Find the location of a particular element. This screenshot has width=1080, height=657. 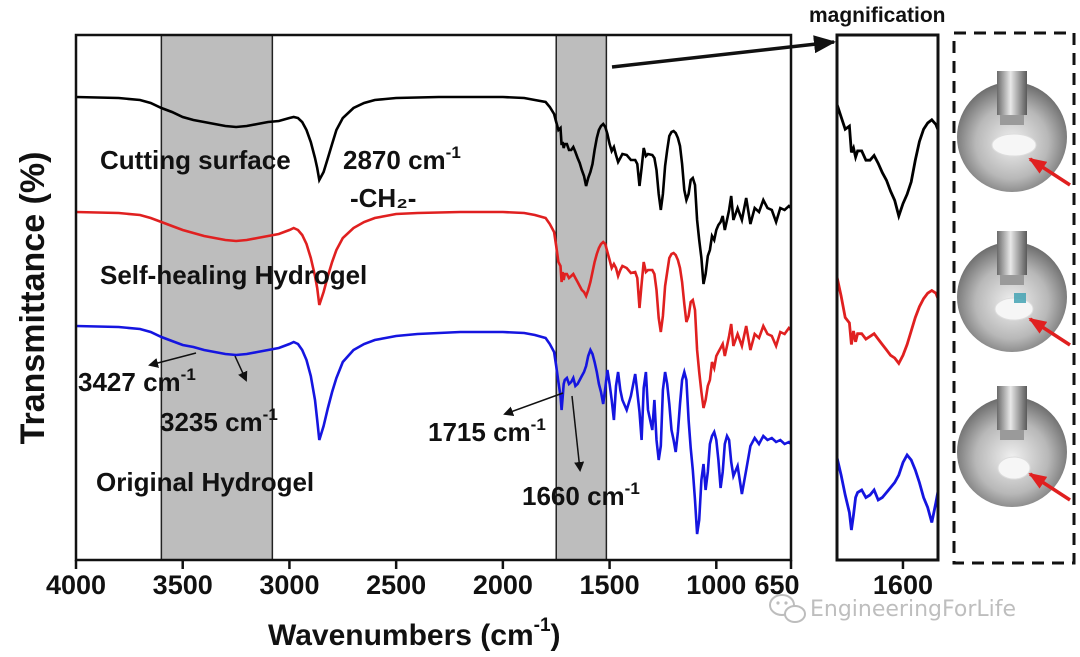

y-axis-label: Transmittance (%) is located at coordinates (33, 298).